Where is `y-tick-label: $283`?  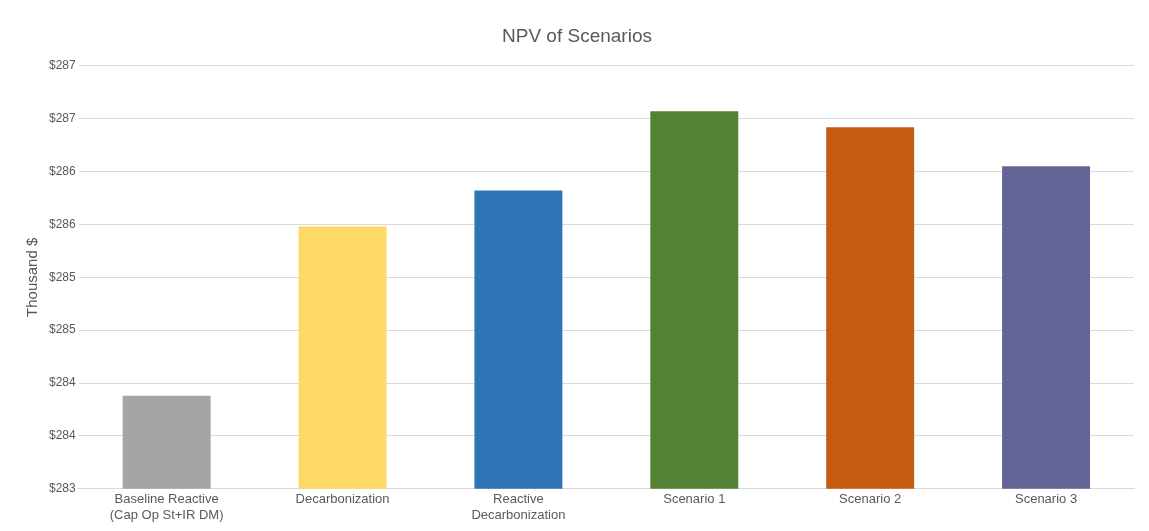 y-tick-label: $283 is located at coordinates (62, 488).